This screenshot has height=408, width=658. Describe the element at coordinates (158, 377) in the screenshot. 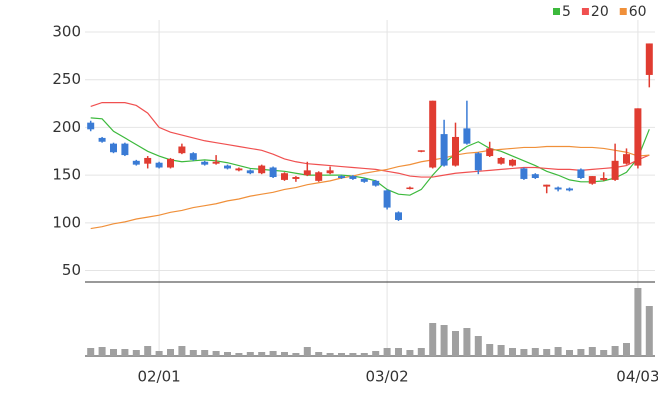

I see `x-tick-label: 02/01` at that location.